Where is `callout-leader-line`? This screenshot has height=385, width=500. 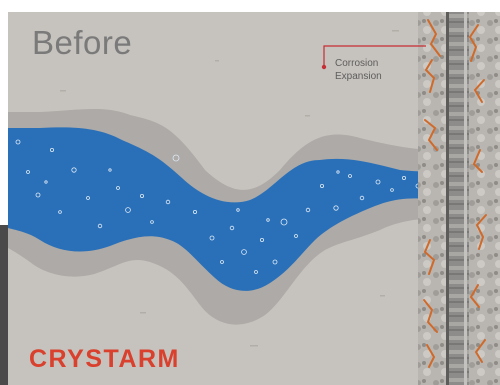
callout-leader-line is located at coordinates (374, 56).